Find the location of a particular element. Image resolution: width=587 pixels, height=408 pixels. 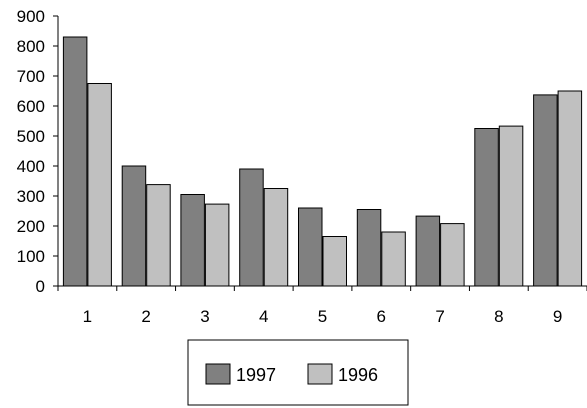

x-tick-label: 1 is located at coordinates (87, 316).